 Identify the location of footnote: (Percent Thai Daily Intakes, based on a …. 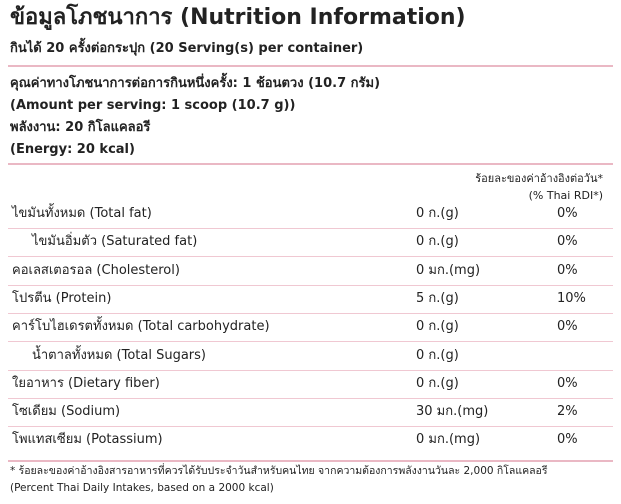
(142, 488).